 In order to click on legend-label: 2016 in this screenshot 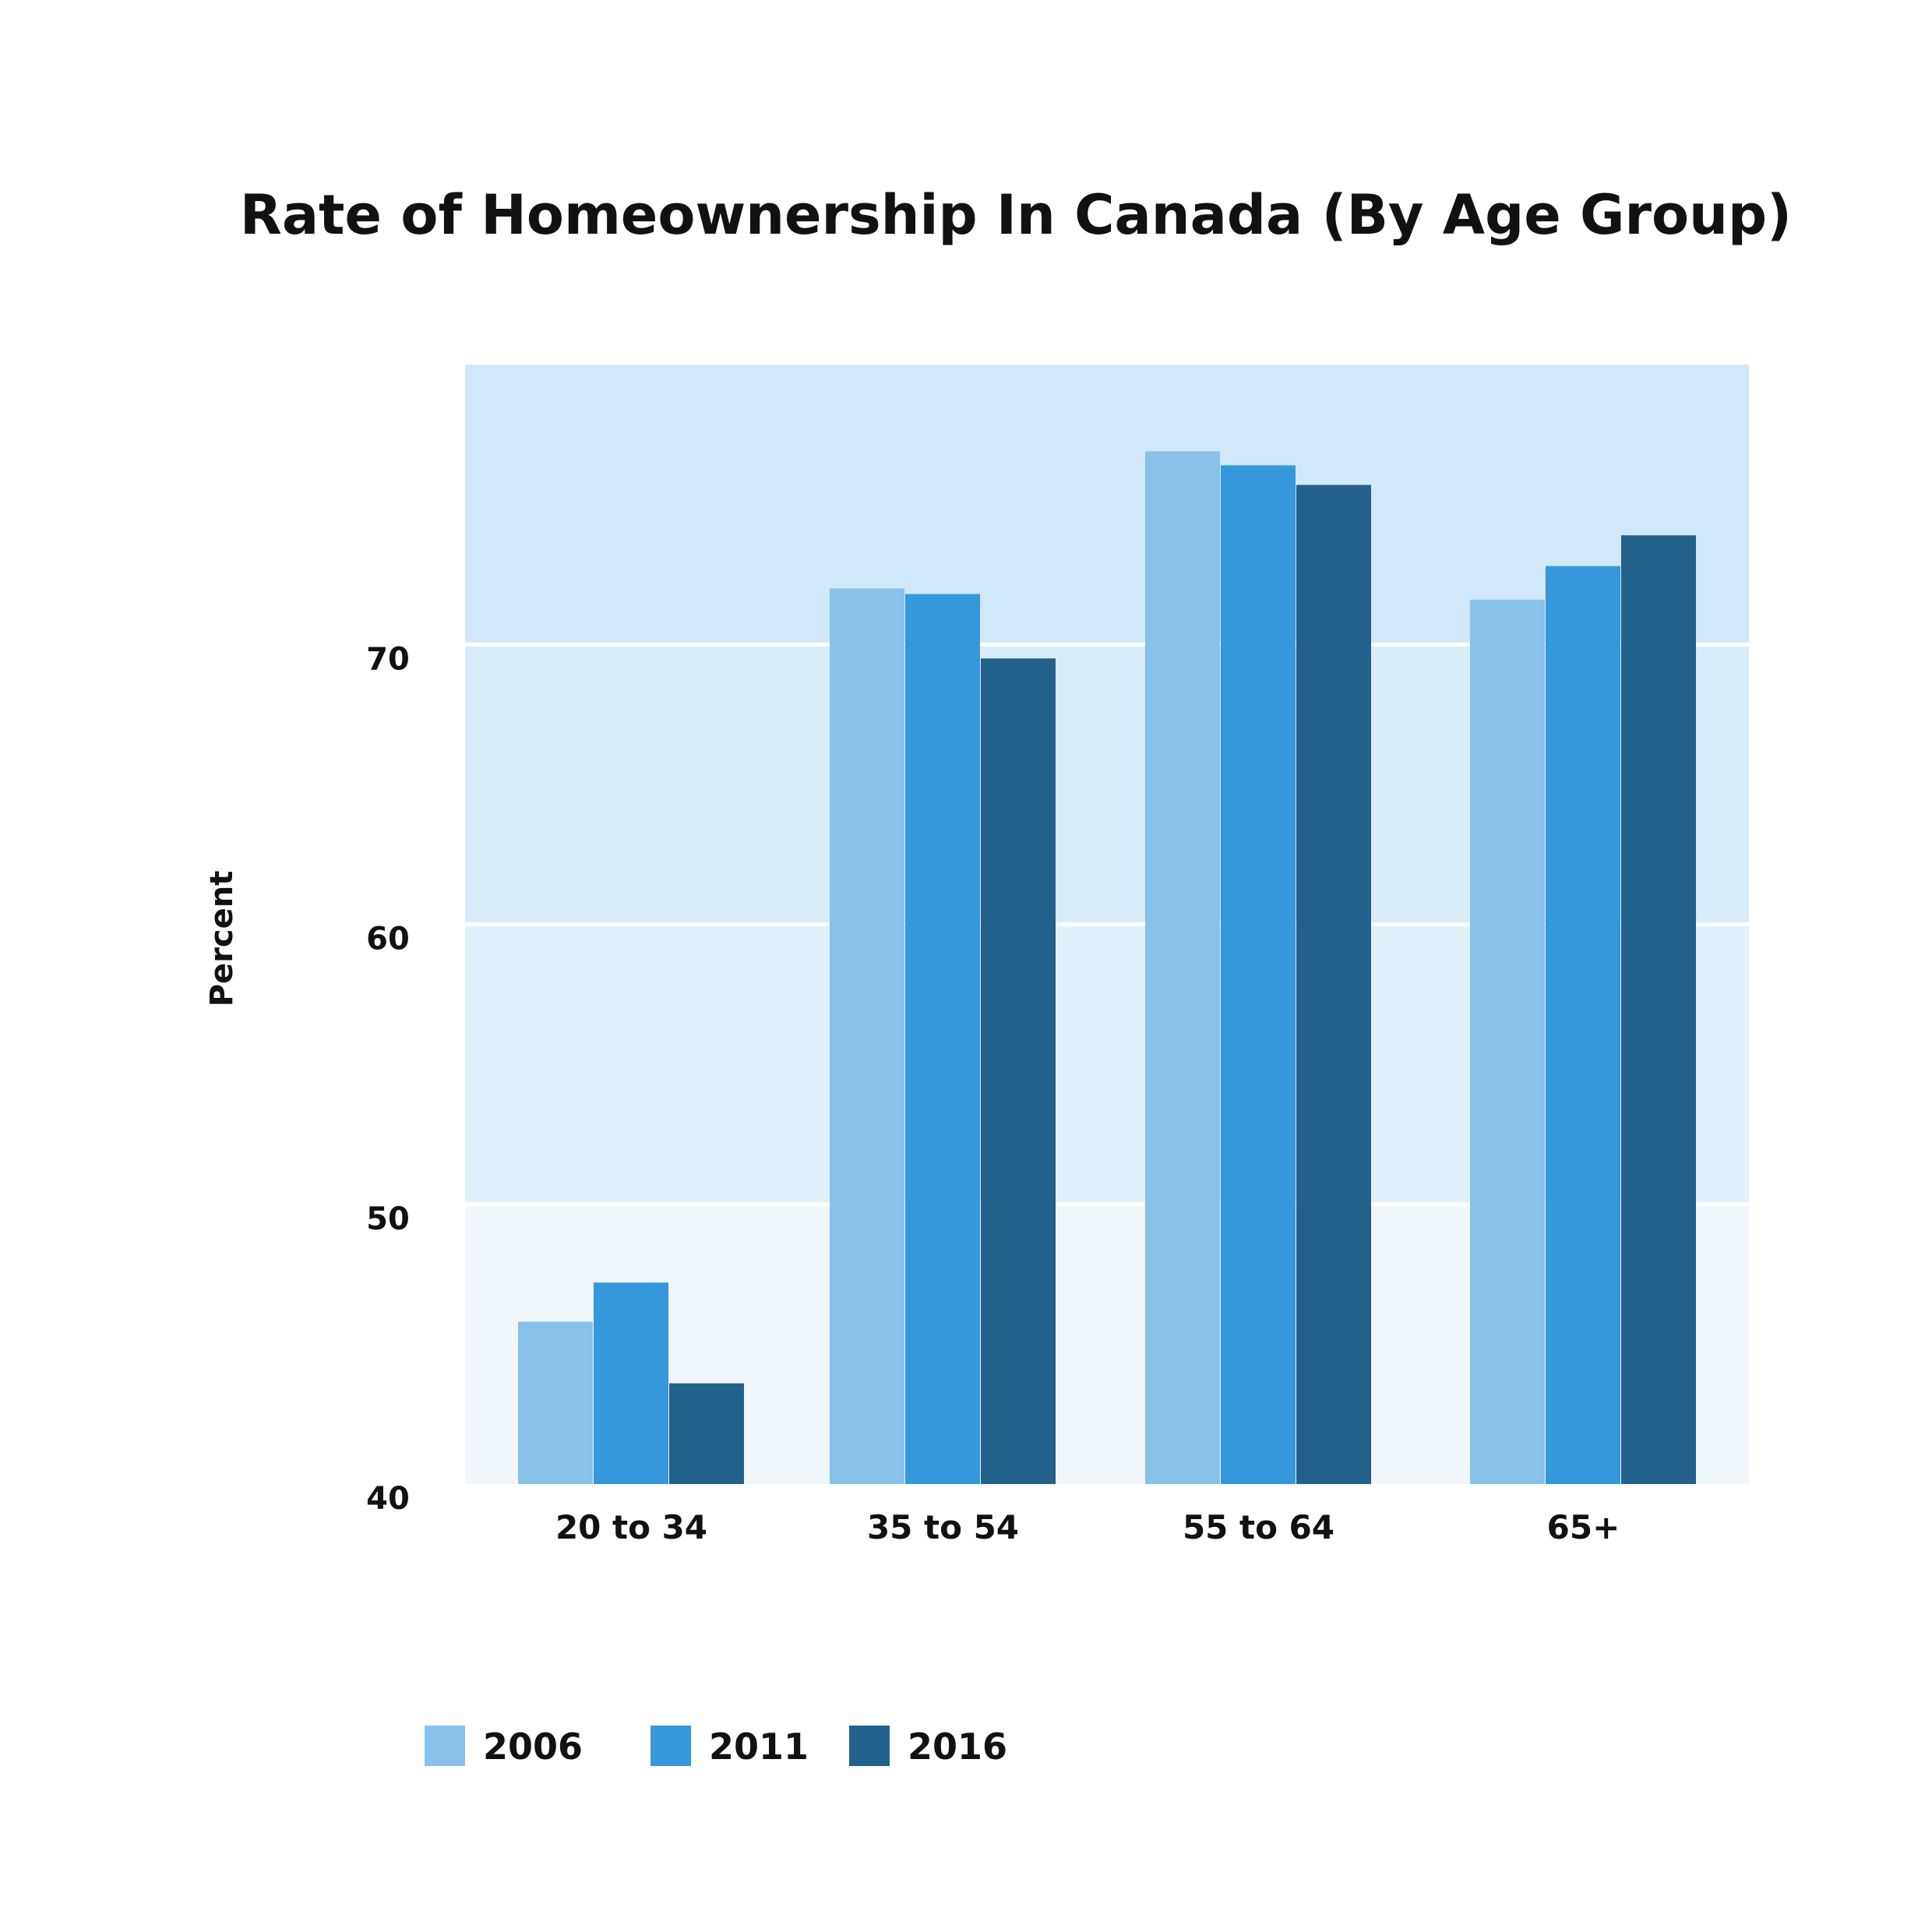, I will do `click(957, 1747)`.